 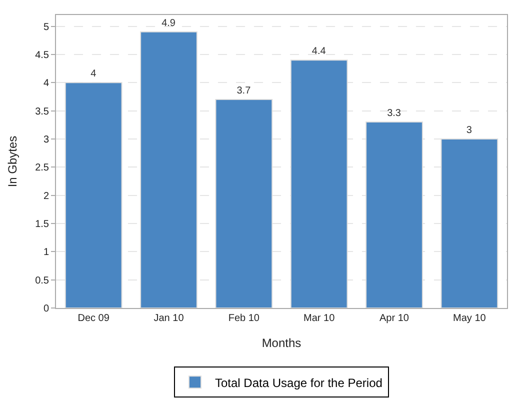 What do you see at coordinates (319, 52) in the screenshot?
I see `data-label: 4.4` at bounding box center [319, 52].